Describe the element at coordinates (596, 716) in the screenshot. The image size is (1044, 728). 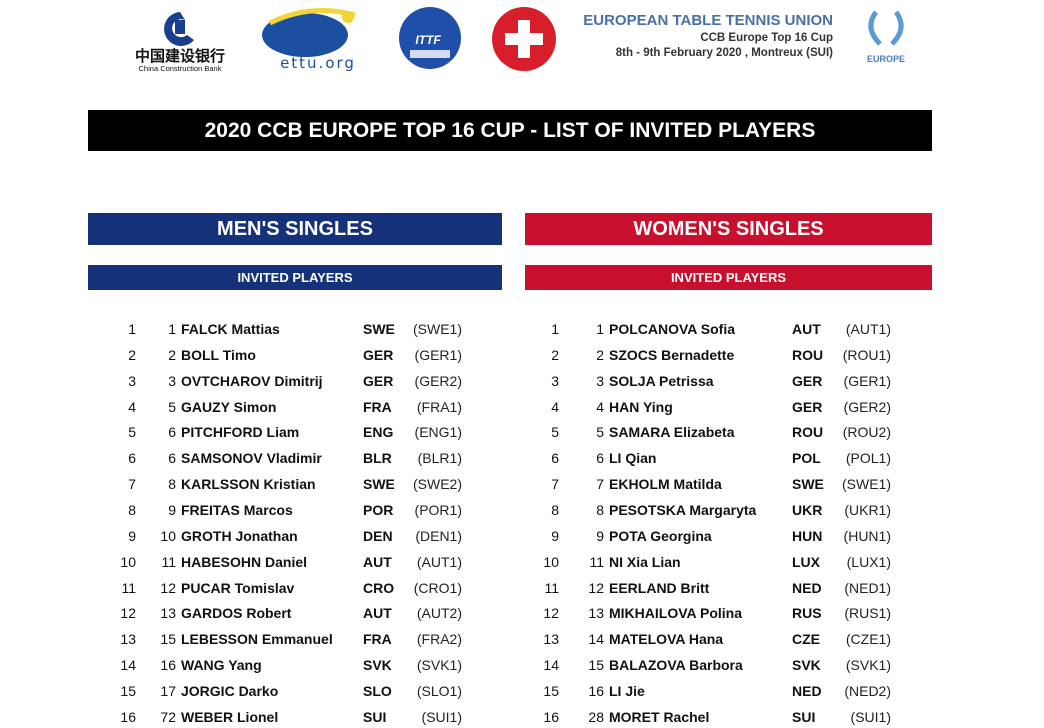
I see `ranking: 28` at that location.